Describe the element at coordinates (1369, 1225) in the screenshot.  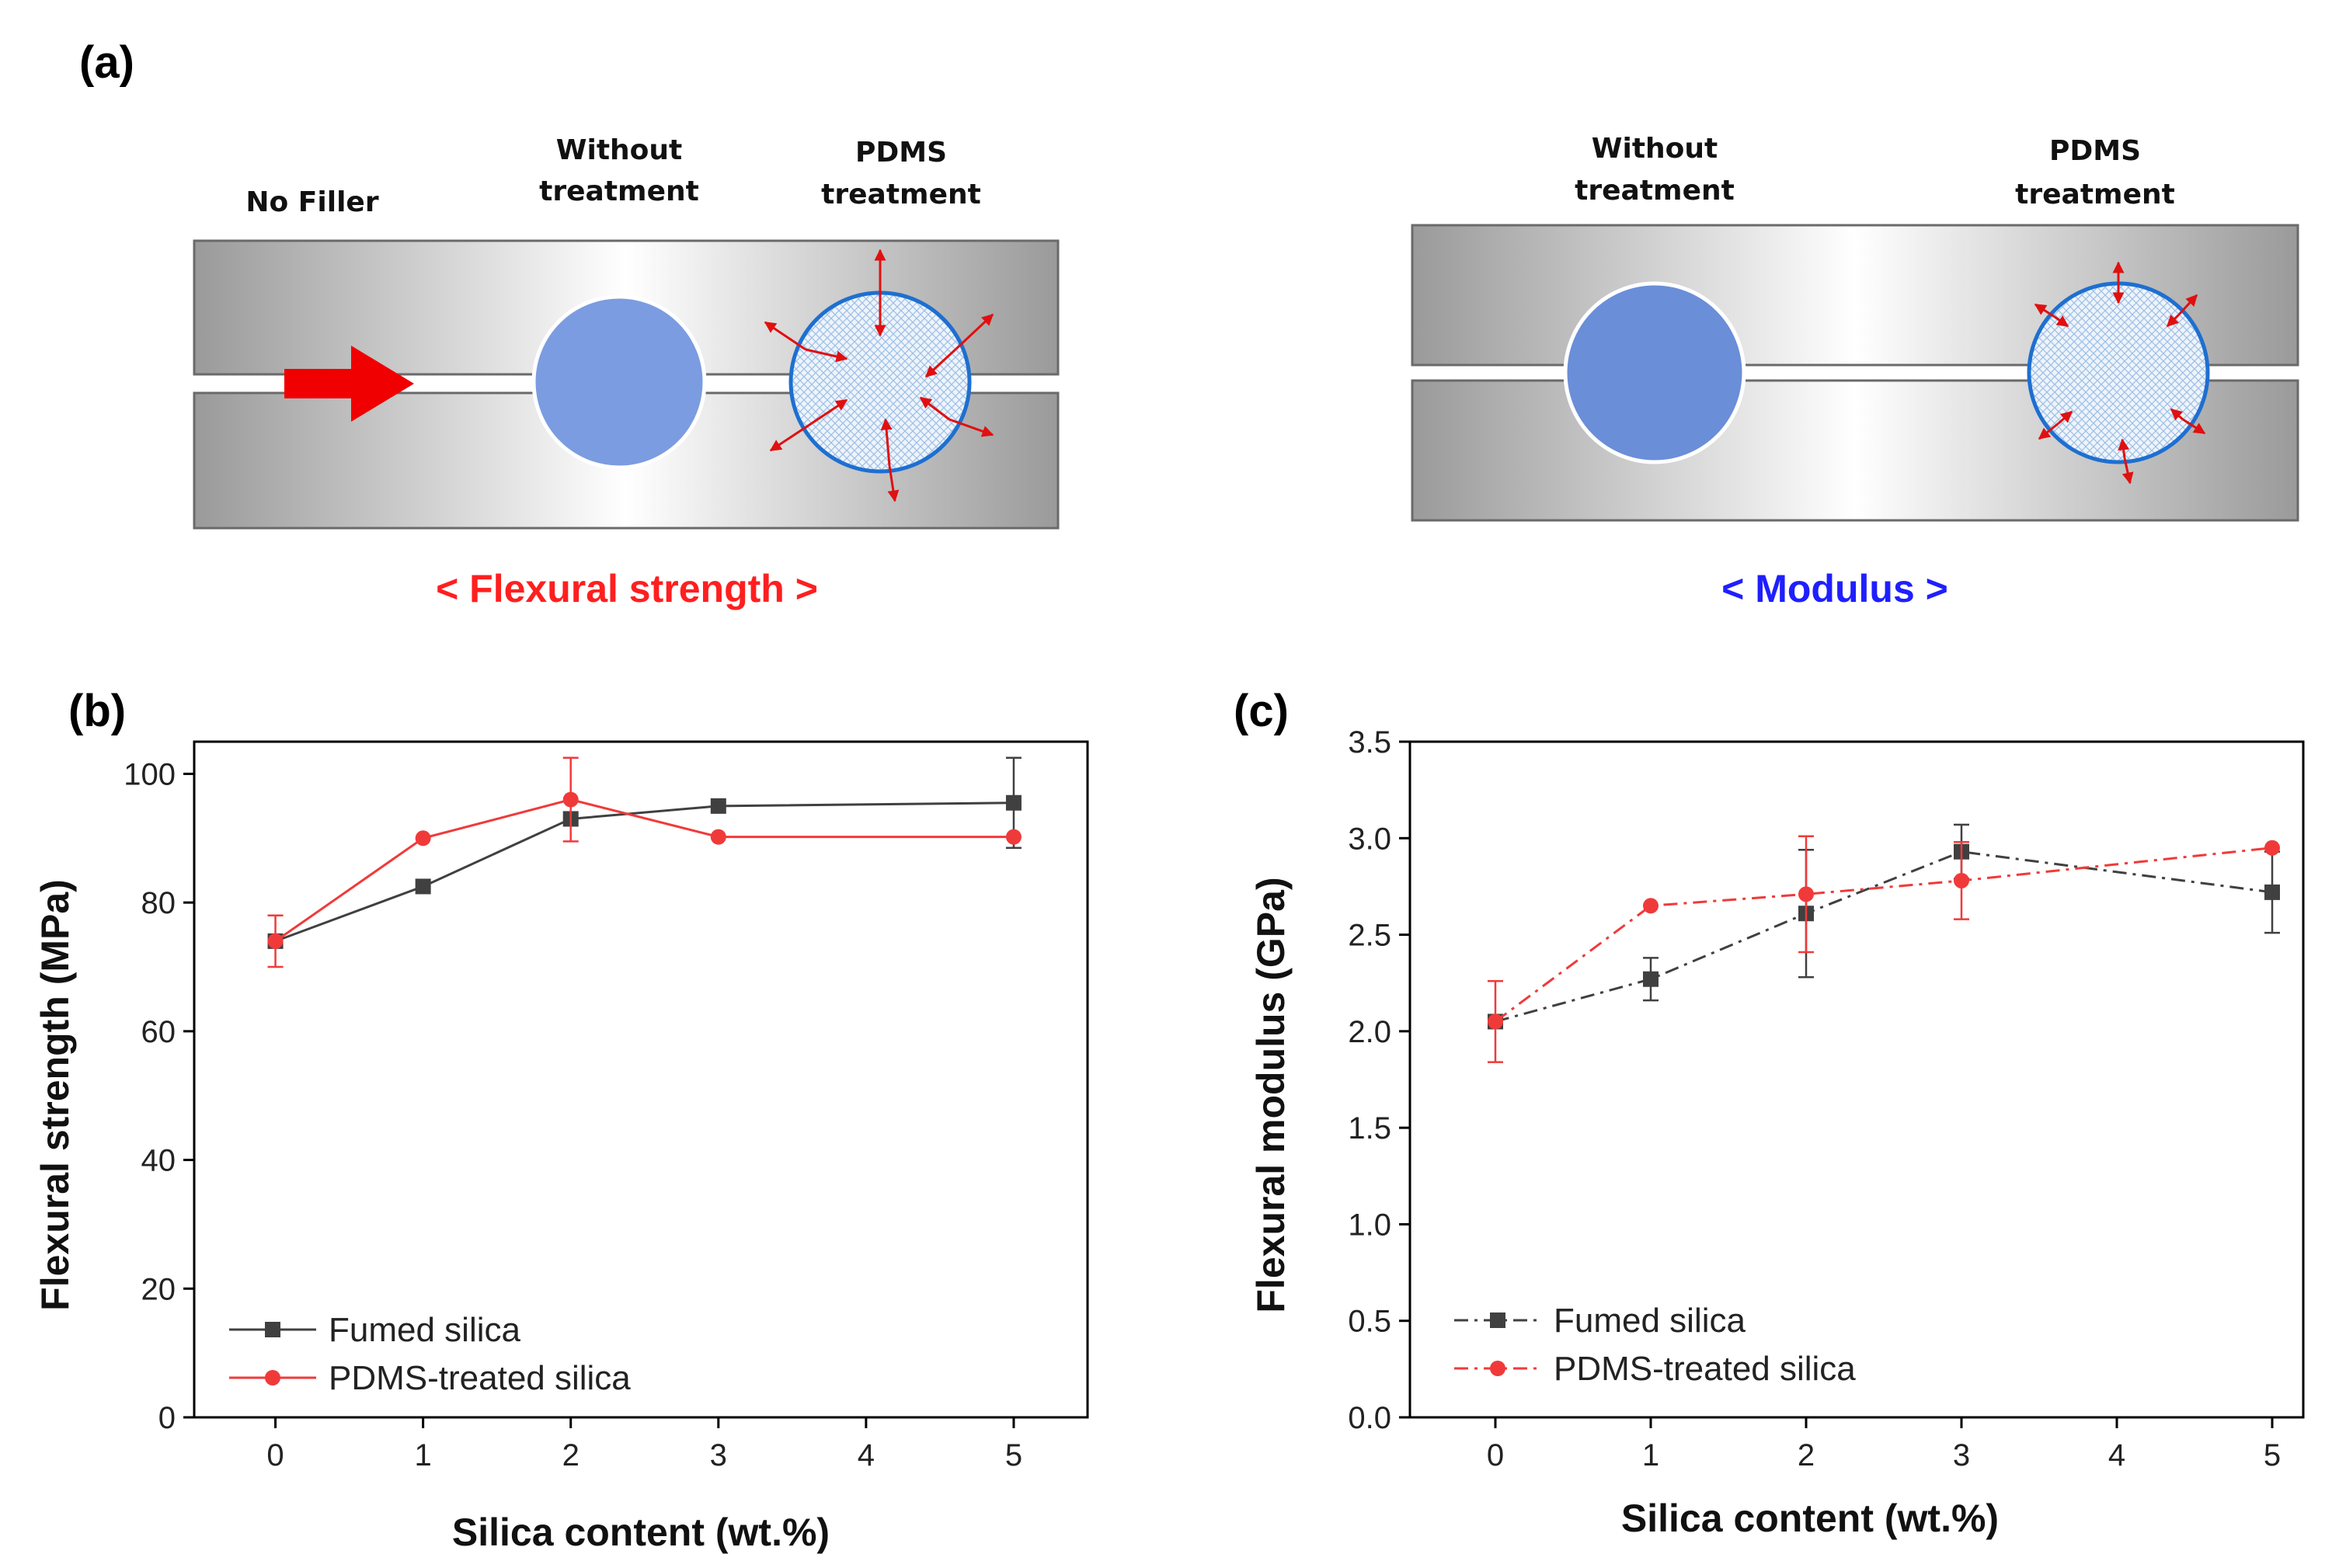
I see `y-tick-label: 1.0` at that location.